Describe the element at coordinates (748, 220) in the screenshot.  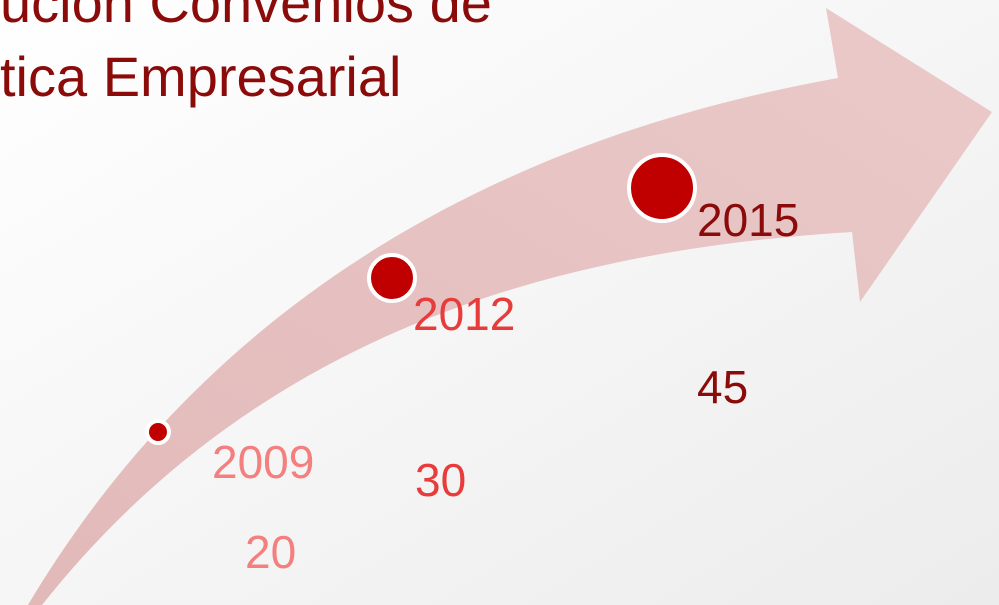
I see `milestone-year: 2015` at that location.